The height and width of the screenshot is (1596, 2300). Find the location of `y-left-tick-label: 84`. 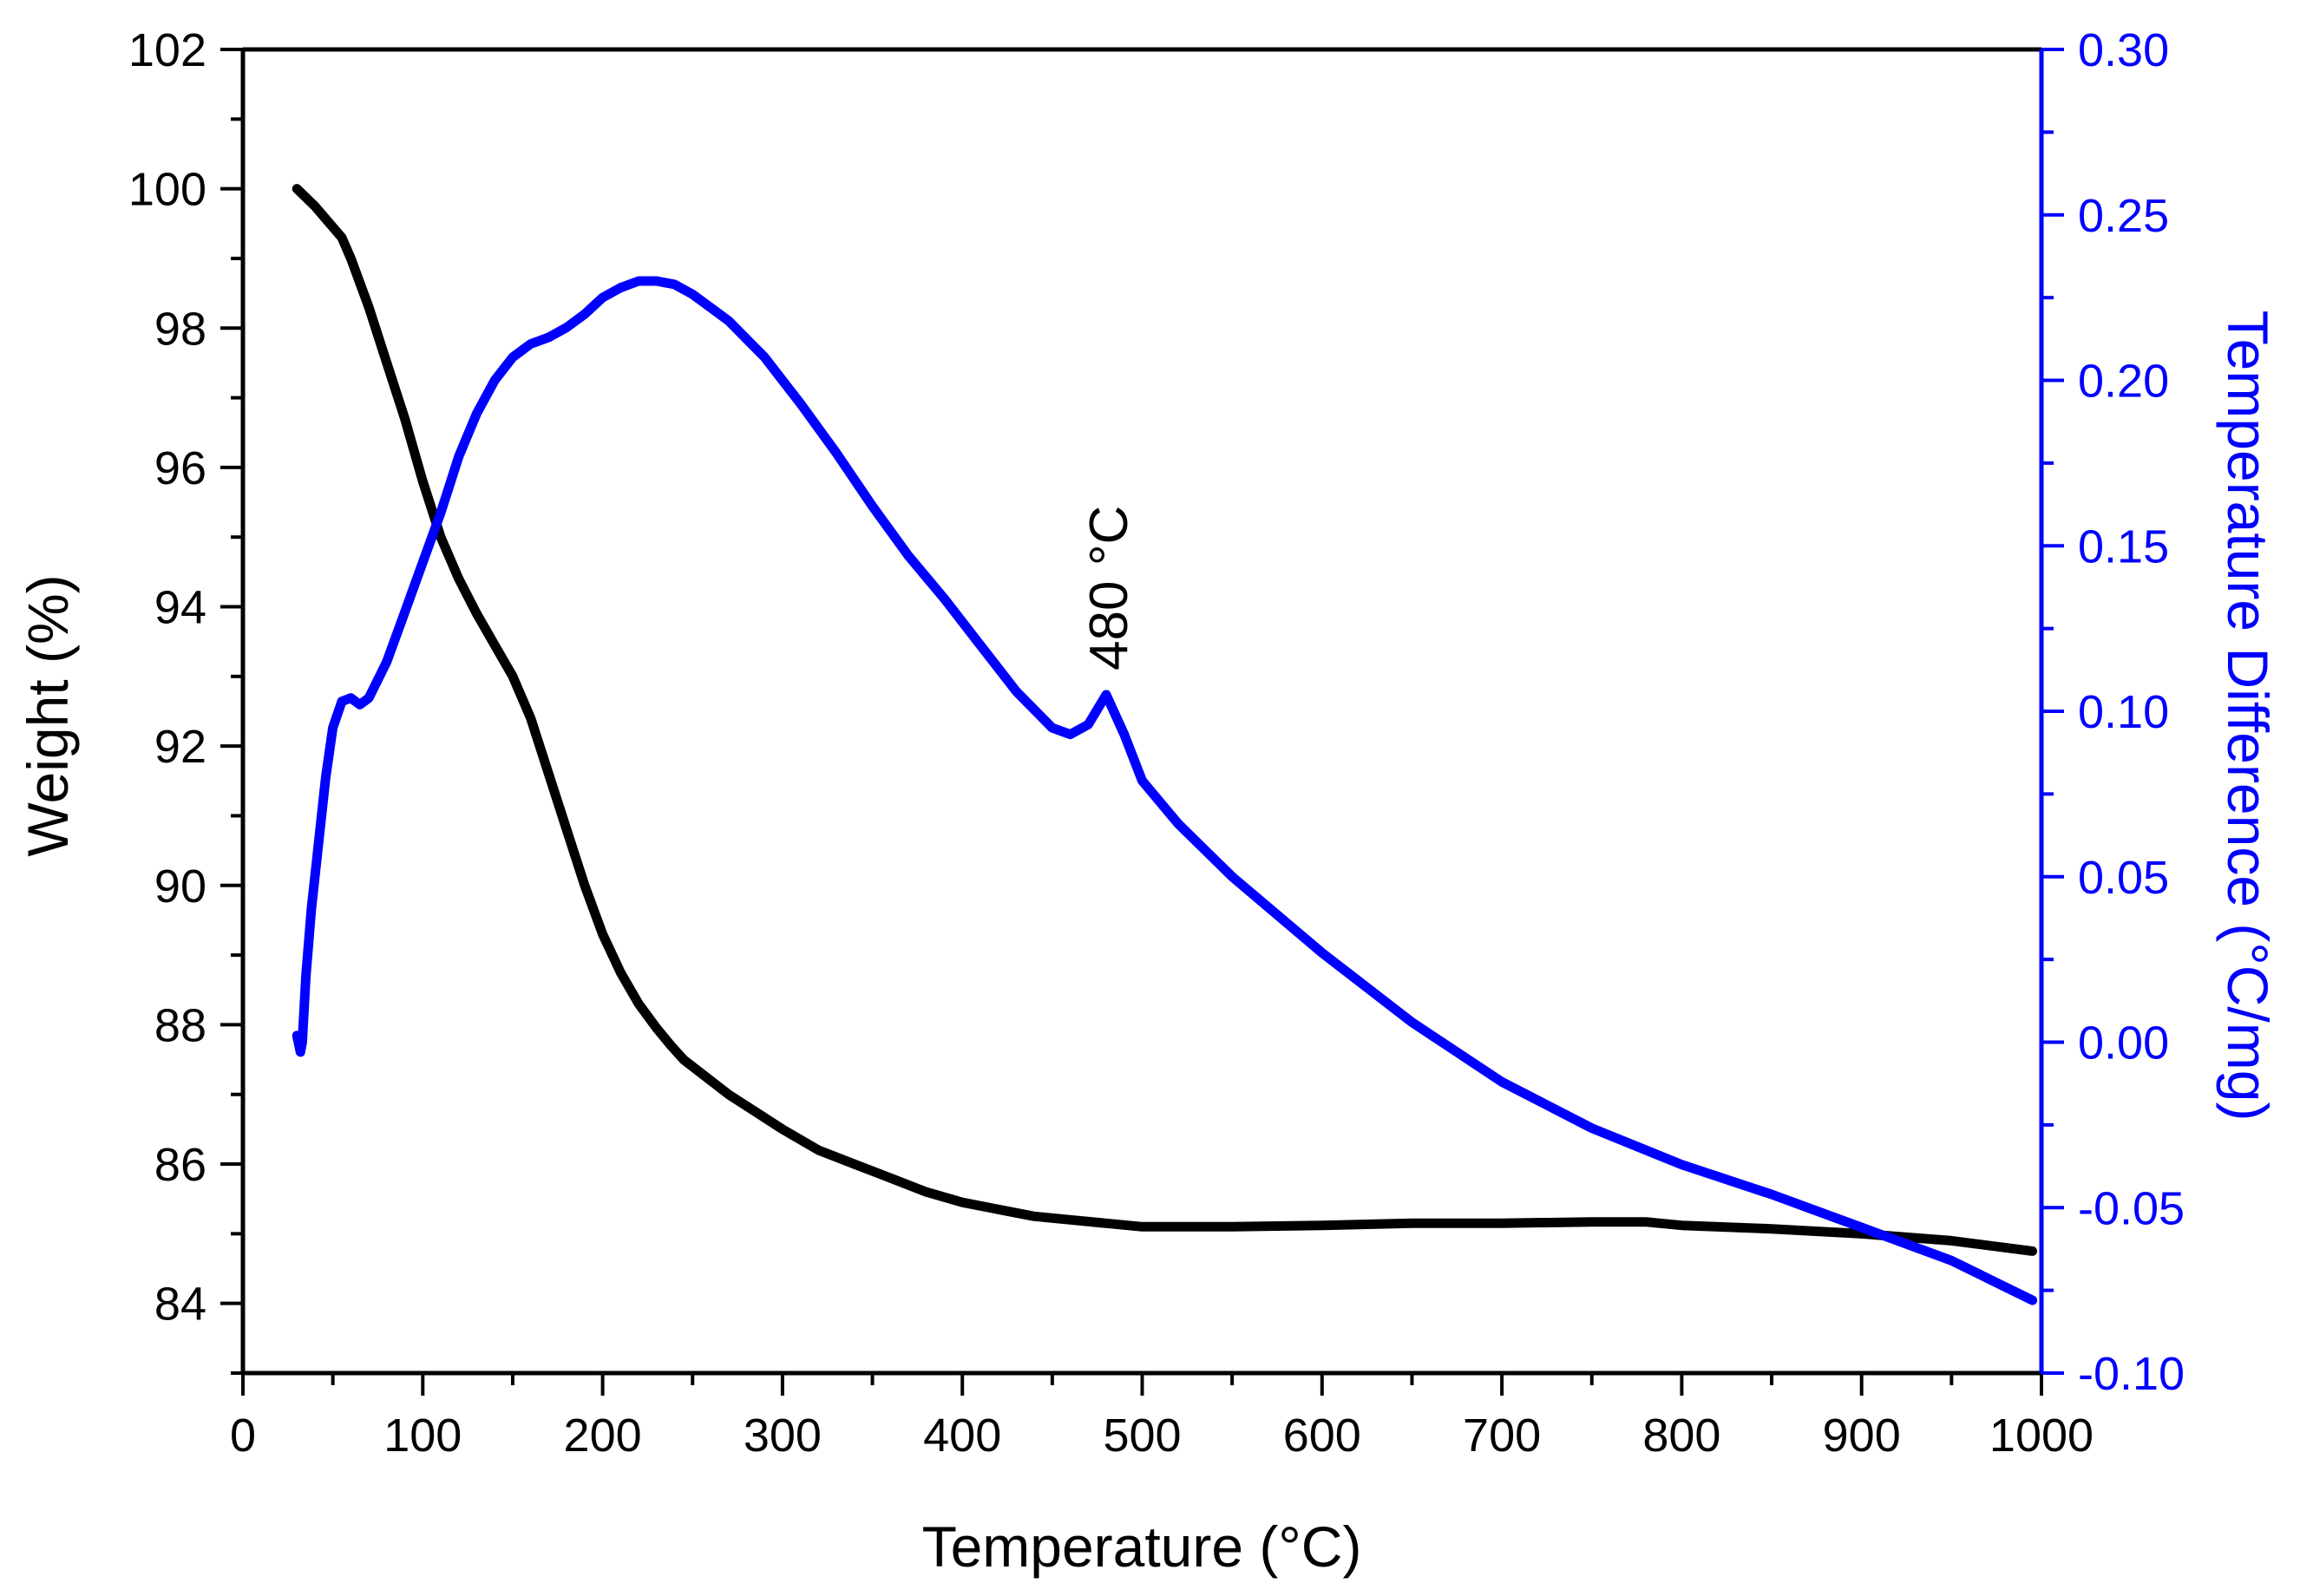

y-left-tick-label: 84 is located at coordinates (180, 1305).